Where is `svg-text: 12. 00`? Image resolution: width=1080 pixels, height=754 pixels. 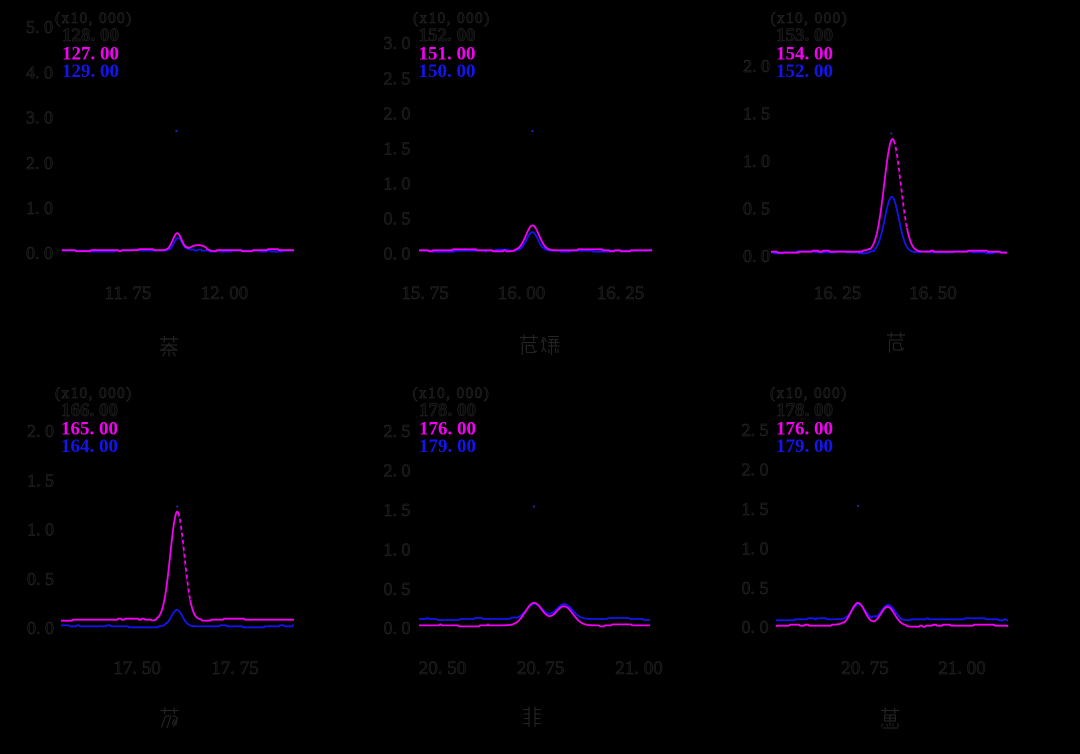
svg-text: 12. 00 is located at coordinates (225, 293).